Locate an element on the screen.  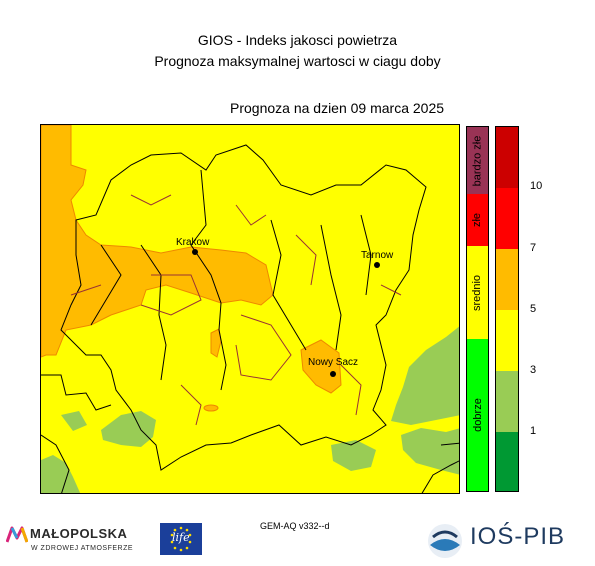
scale-tick-1: 1 is located at coordinates (533, 431).